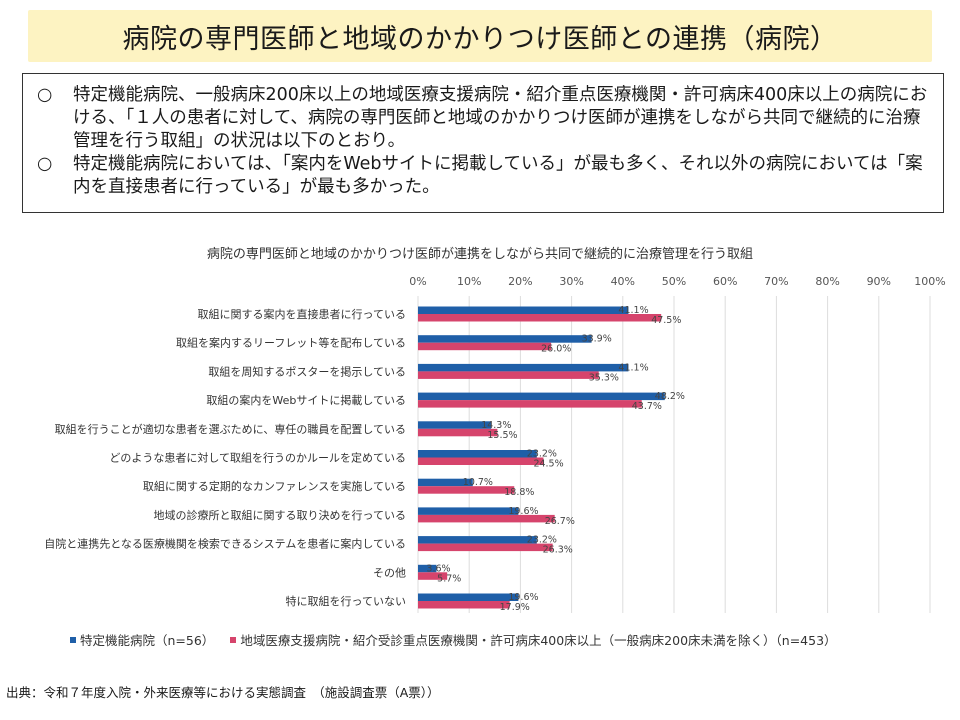  Describe the element at coordinates (604, 377) in the screenshot. I see `data-label-series-2: 35.3%` at that location.